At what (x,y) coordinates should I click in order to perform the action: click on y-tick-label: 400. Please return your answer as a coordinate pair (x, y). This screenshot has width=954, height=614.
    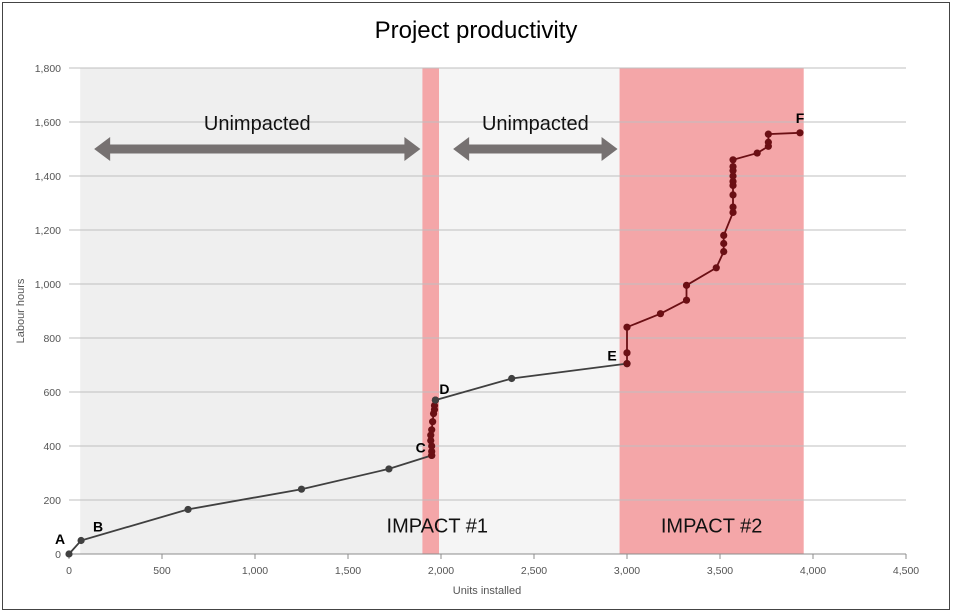
    Looking at the image, I should click on (52, 447).